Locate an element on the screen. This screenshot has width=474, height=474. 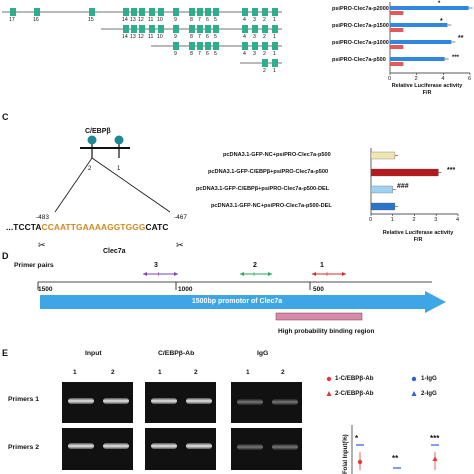
row-primers-1: Primers 1 is located at coordinates (23, 399).